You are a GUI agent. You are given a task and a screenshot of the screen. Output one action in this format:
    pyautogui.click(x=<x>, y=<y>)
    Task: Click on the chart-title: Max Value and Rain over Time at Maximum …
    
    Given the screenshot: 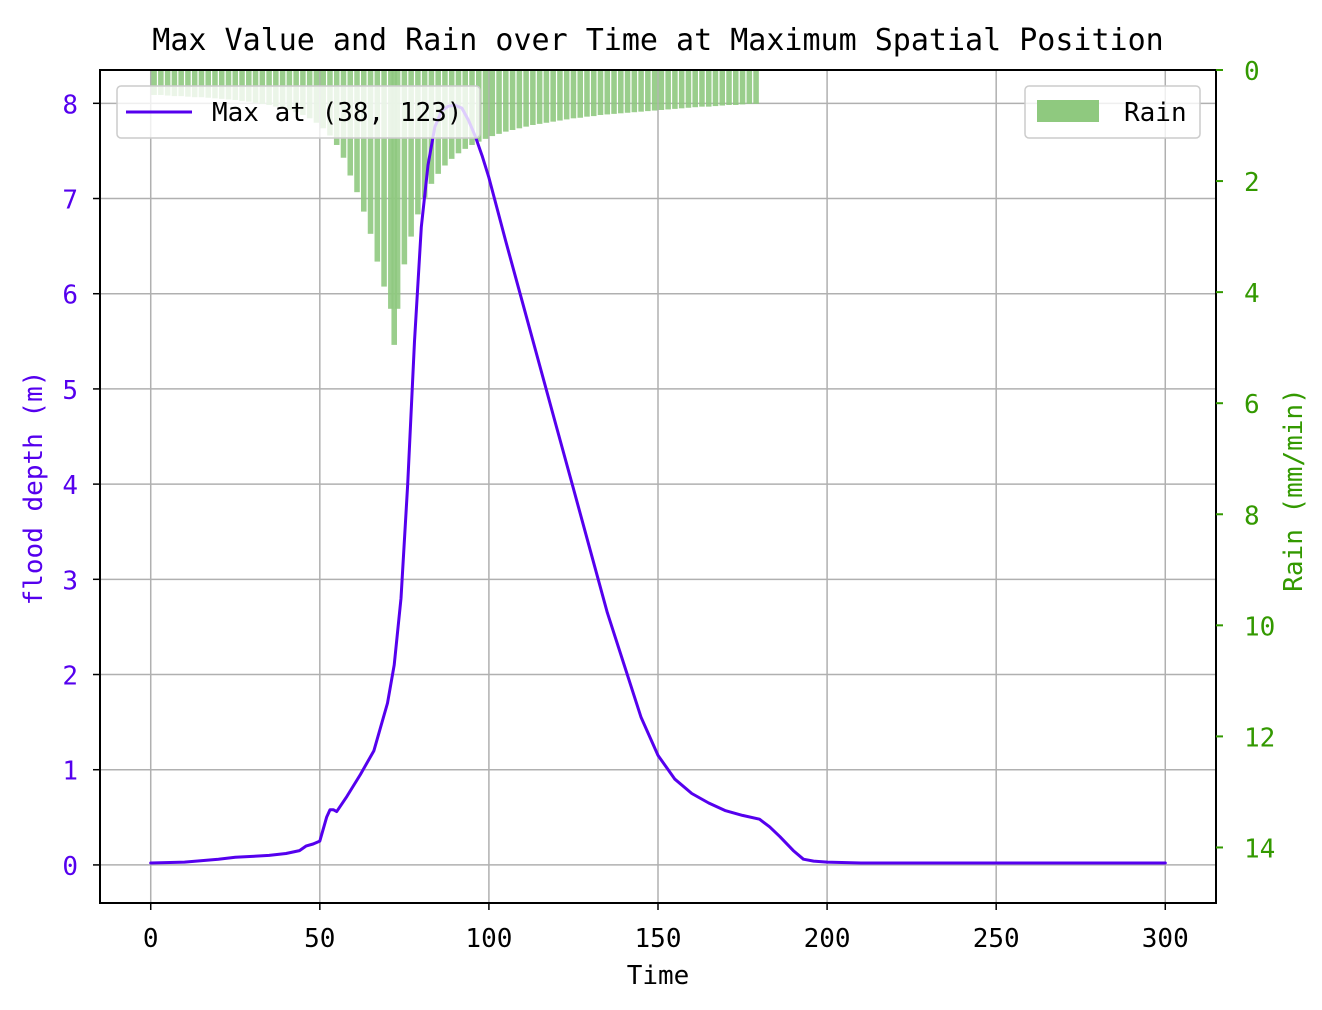 What is the action you would take?
    pyautogui.click(x=657, y=40)
    